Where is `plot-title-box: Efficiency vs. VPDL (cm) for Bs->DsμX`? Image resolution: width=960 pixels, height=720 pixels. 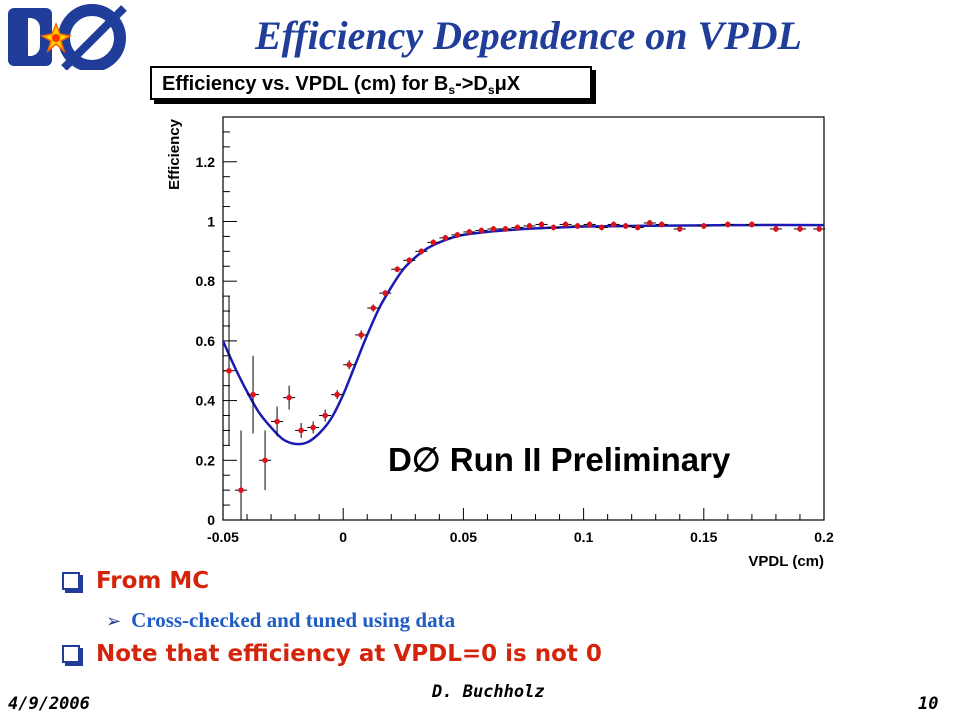 plot-title-box: Efficiency vs. VPDL (cm) for Bs->DsμX is located at coordinates (371, 83).